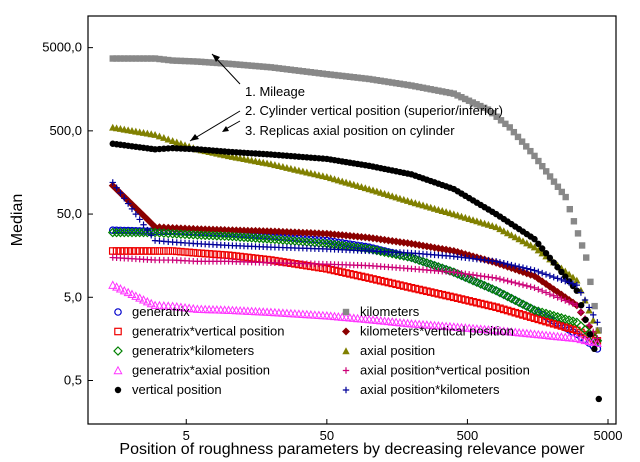  What do you see at coordinates (350, 130) in the screenshot?
I see `annotation-3: 3. Replicas axial position on cylinder` at bounding box center [350, 130].